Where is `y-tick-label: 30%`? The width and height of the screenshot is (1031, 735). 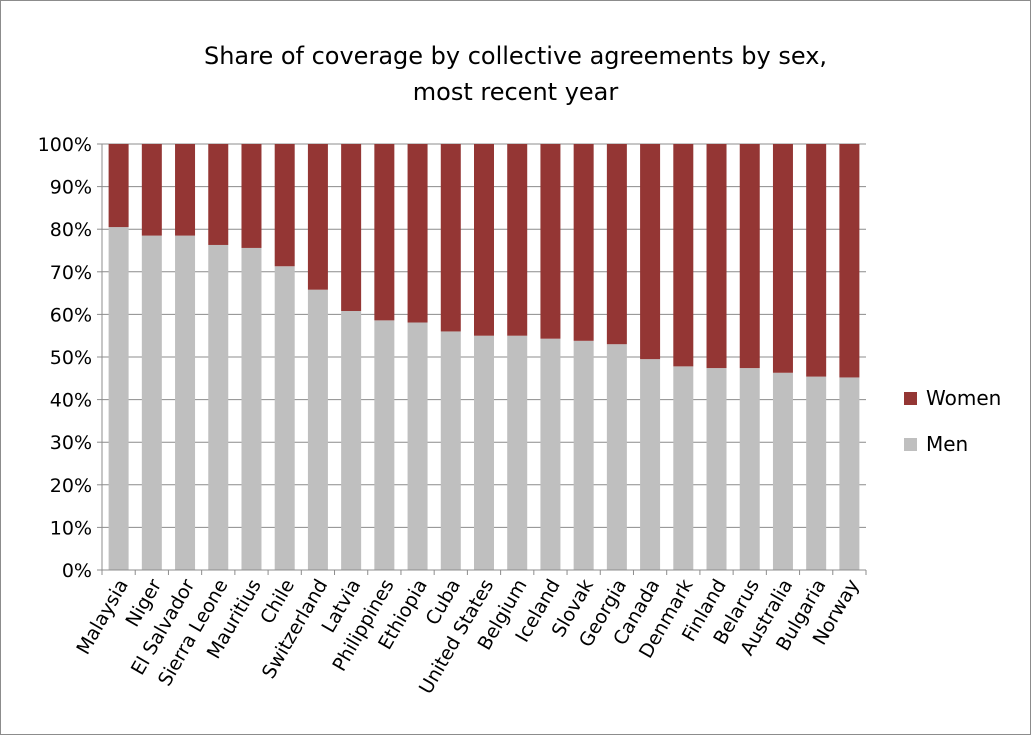 y-tick-label: 30% is located at coordinates (71, 443).